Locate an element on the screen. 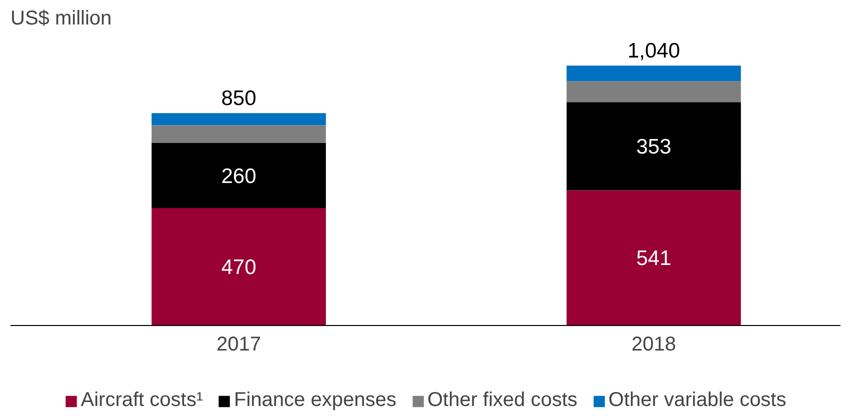  x-tick-label: 2018 is located at coordinates (654, 344).